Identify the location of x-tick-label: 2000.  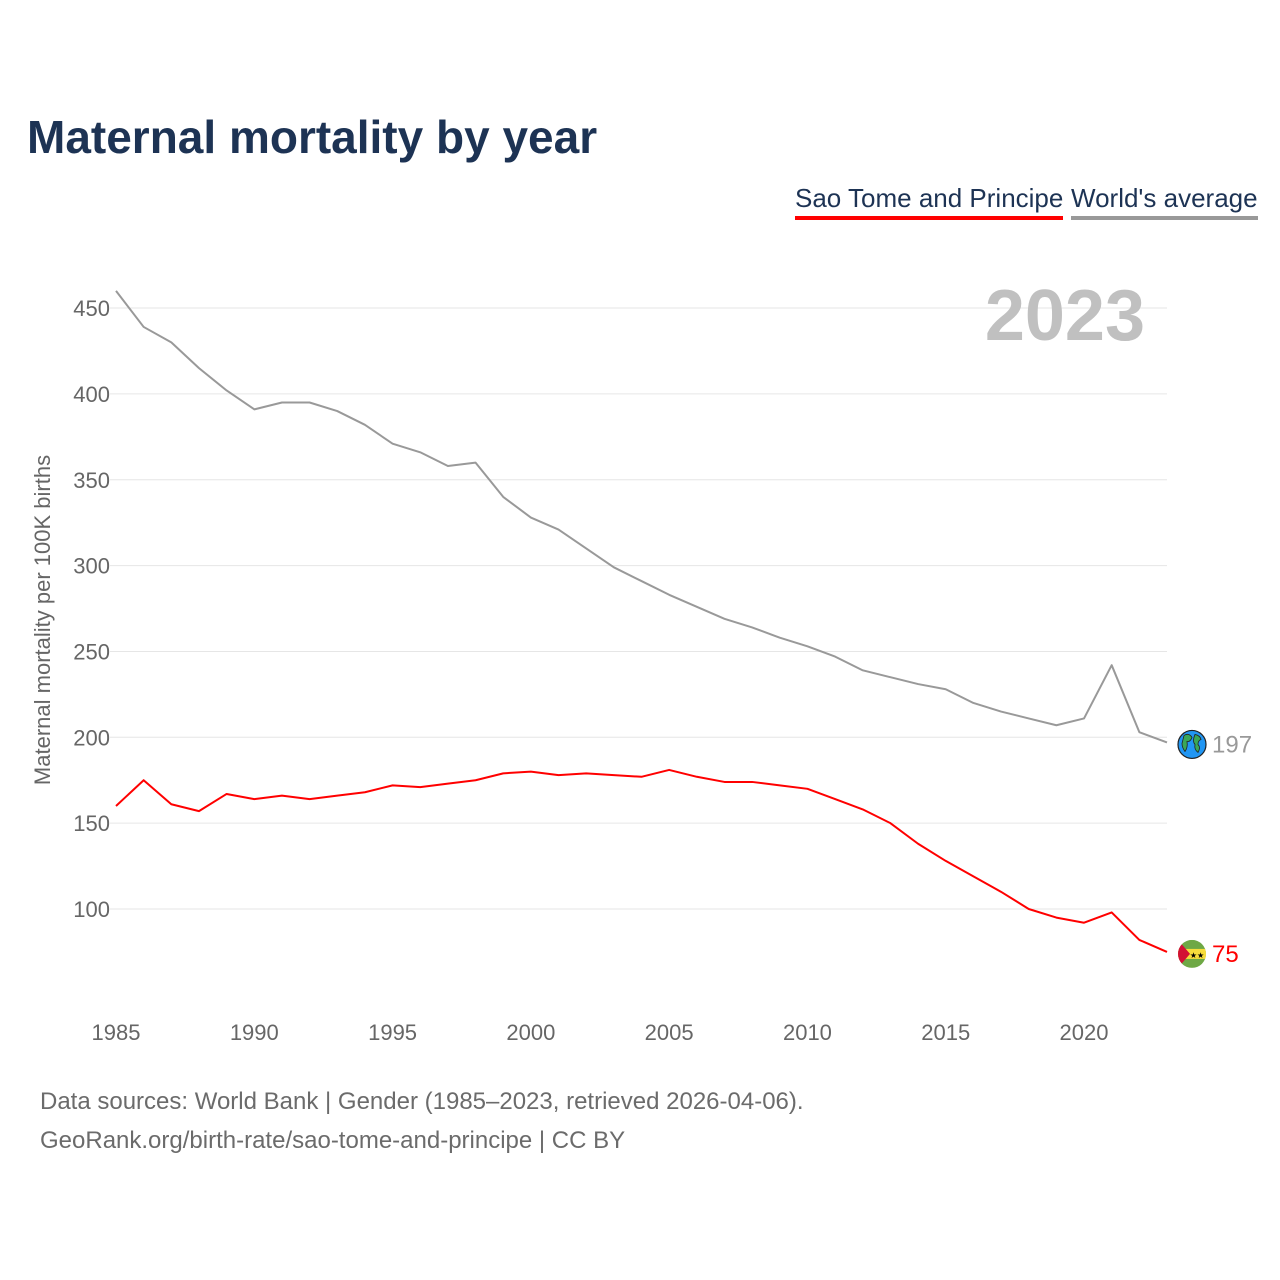
(530, 1032).